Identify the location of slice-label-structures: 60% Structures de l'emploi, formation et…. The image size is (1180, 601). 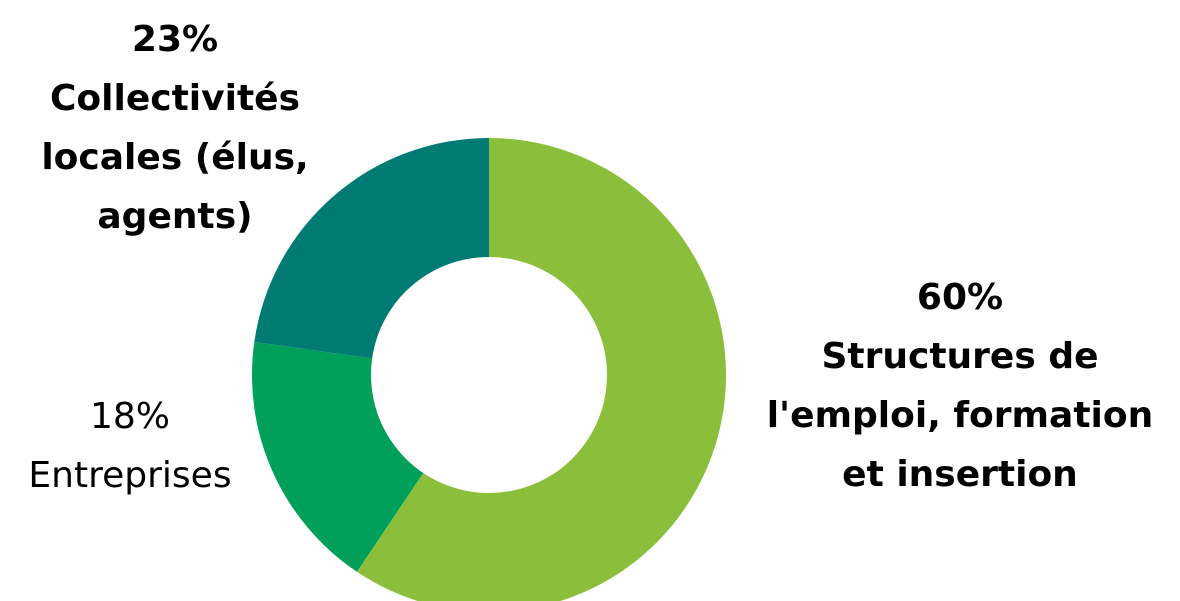
(960, 386).